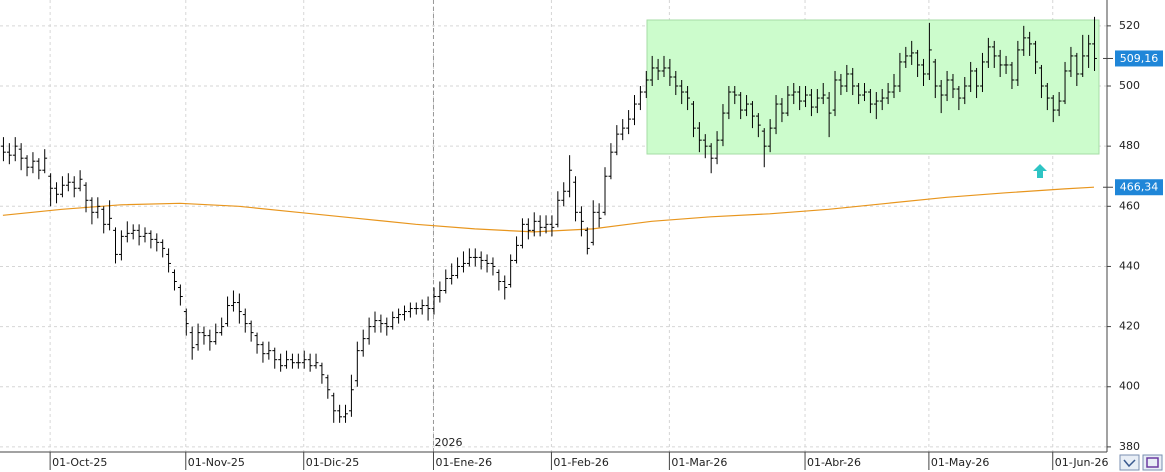 The image size is (1165, 472). What do you see at coordinates (463, 462) in the screenshot?
I see `x-tick-label: 01-Ene-26` at bounding box center [463, 462].